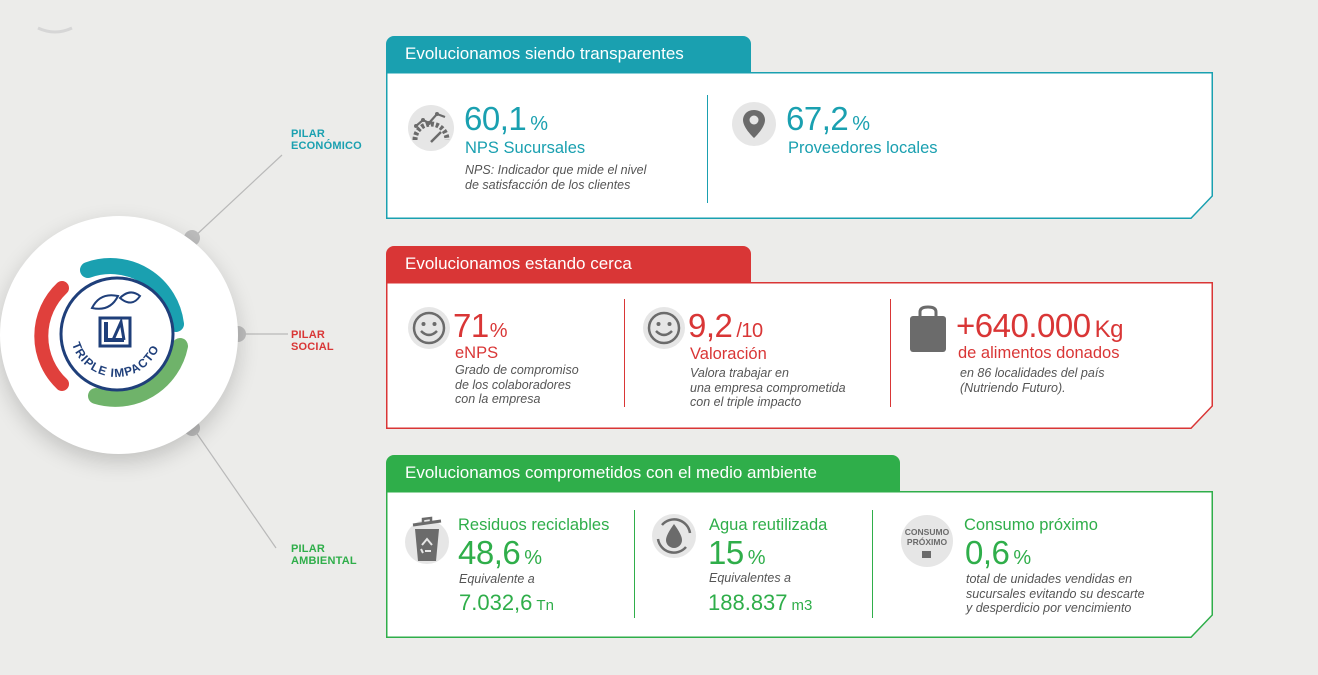 This screenshot has width=1318, height=675. What do you see at coordinates (928, 328) in the screenshot?
I see `shopping-bag-icon` at bounding box center [928, 328].